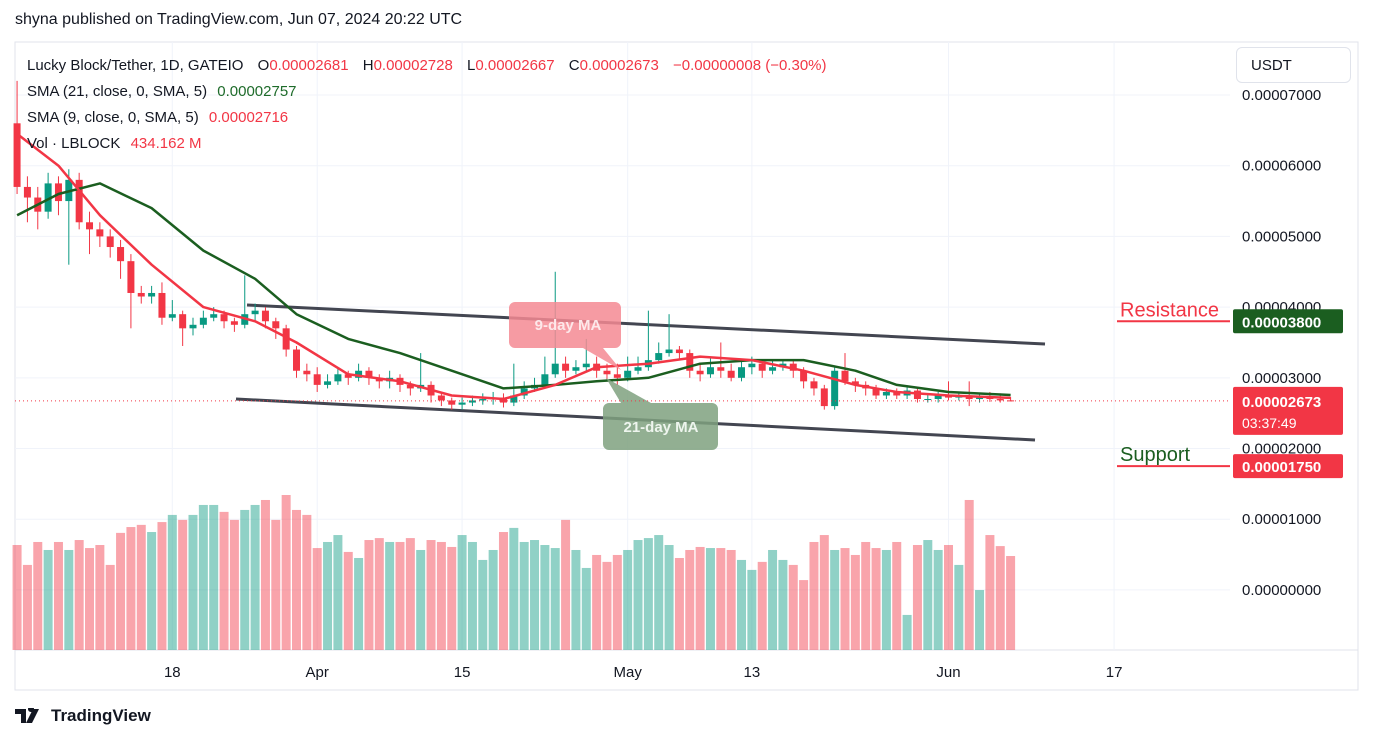 The image size is (1374, 744). What do you see at coordinates (1281, 166) in the screenshot?
I see `y-tick-label: 0.00006000` at bounding box center [1281, 166].